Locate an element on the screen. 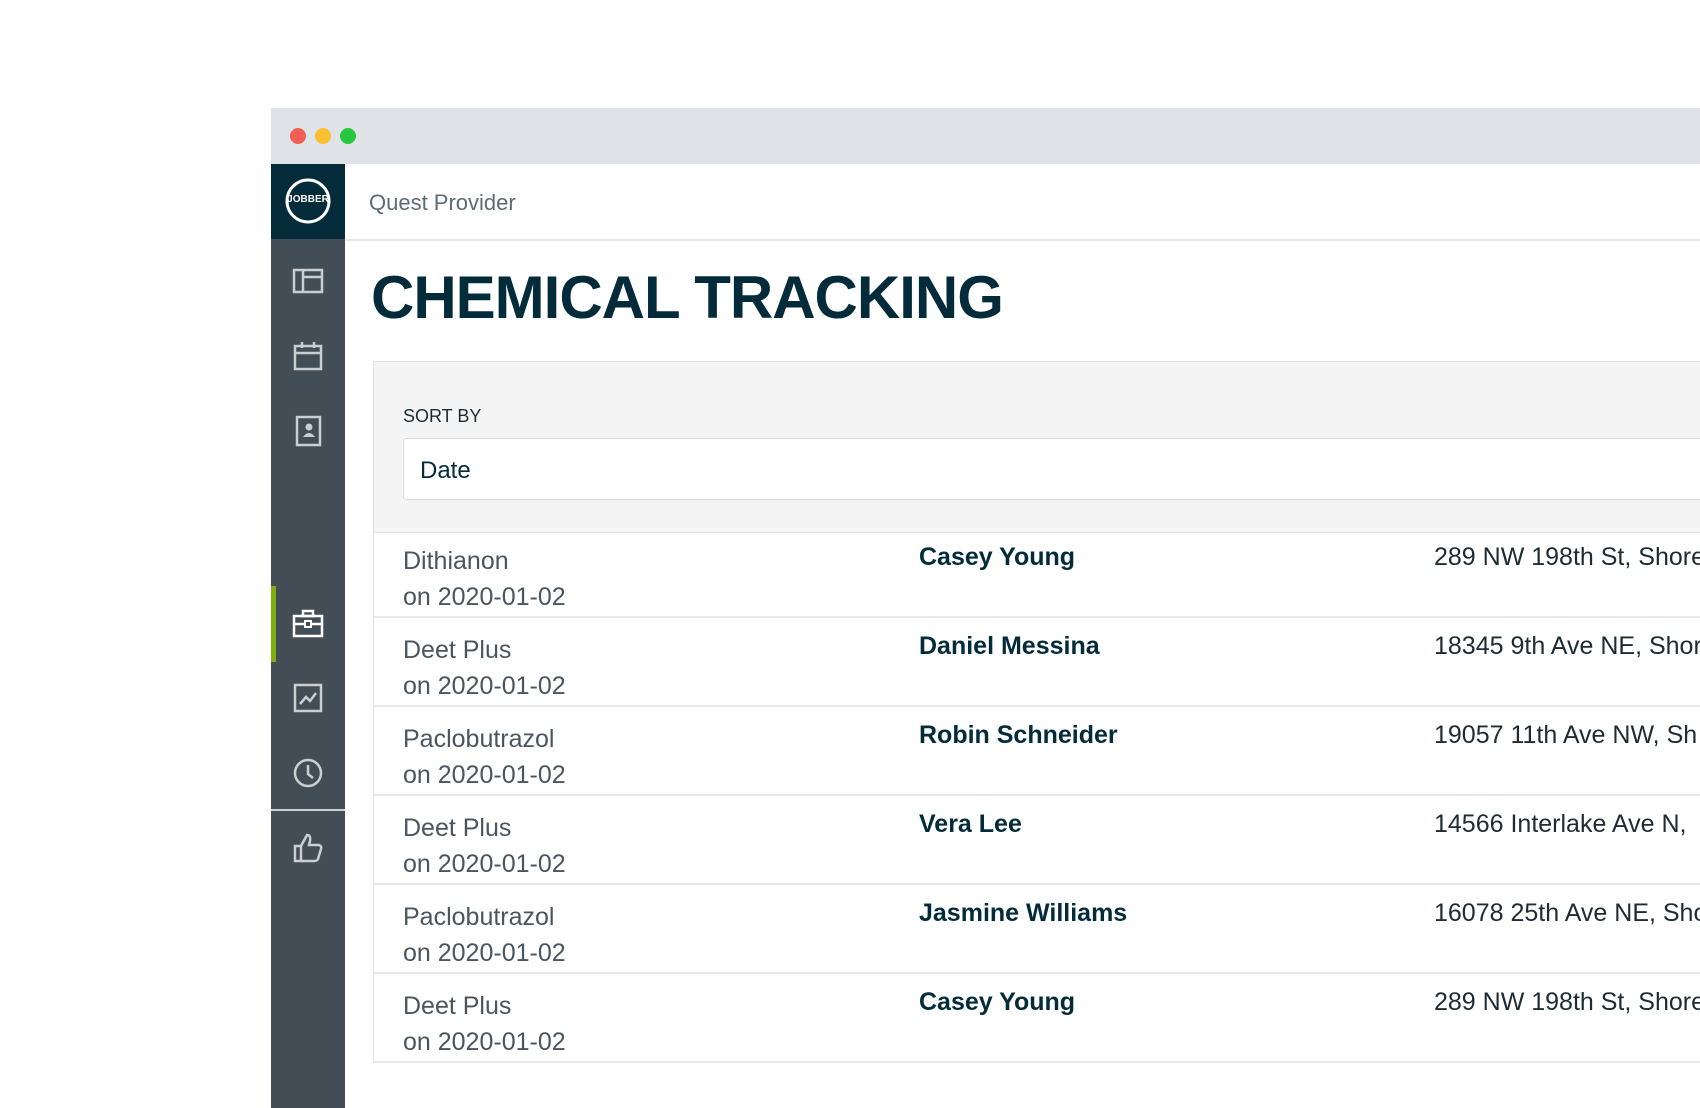 Image resolution: width=1700 pixels, height=1108 pixels. active-indicator is located at coordinates (273, 624).